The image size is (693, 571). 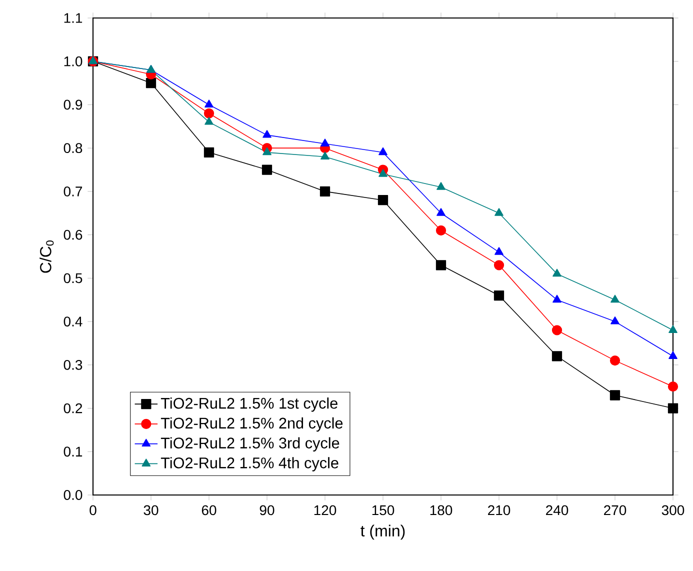 I want to click on y-tick-label: 0.6, so click(x=73, y=235).